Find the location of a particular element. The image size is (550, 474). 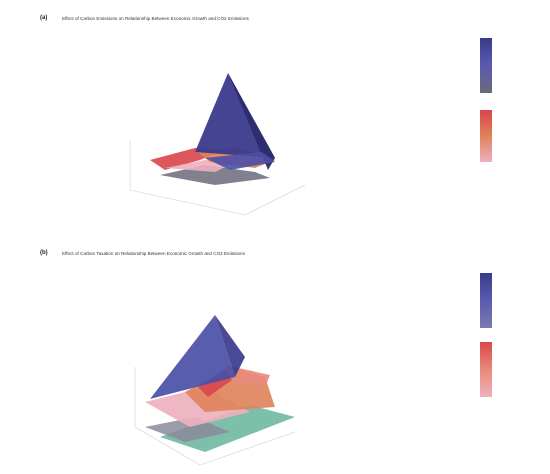

panel-b-axis-x is located at coordinates (167, 446).